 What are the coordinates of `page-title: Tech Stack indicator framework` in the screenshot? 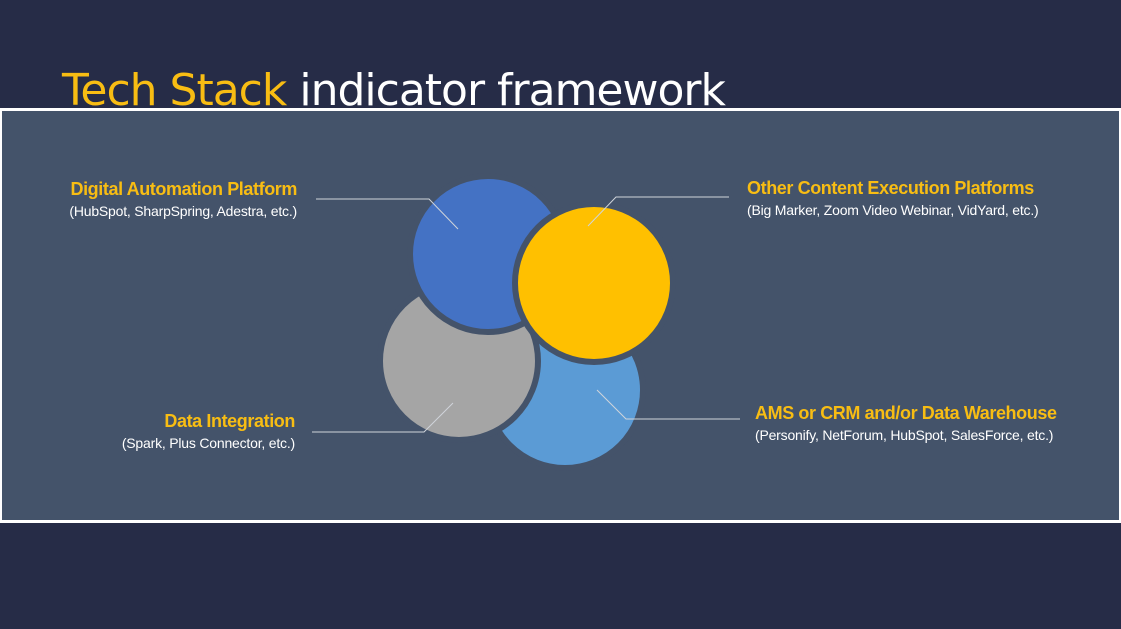 It's located at (394, 91).